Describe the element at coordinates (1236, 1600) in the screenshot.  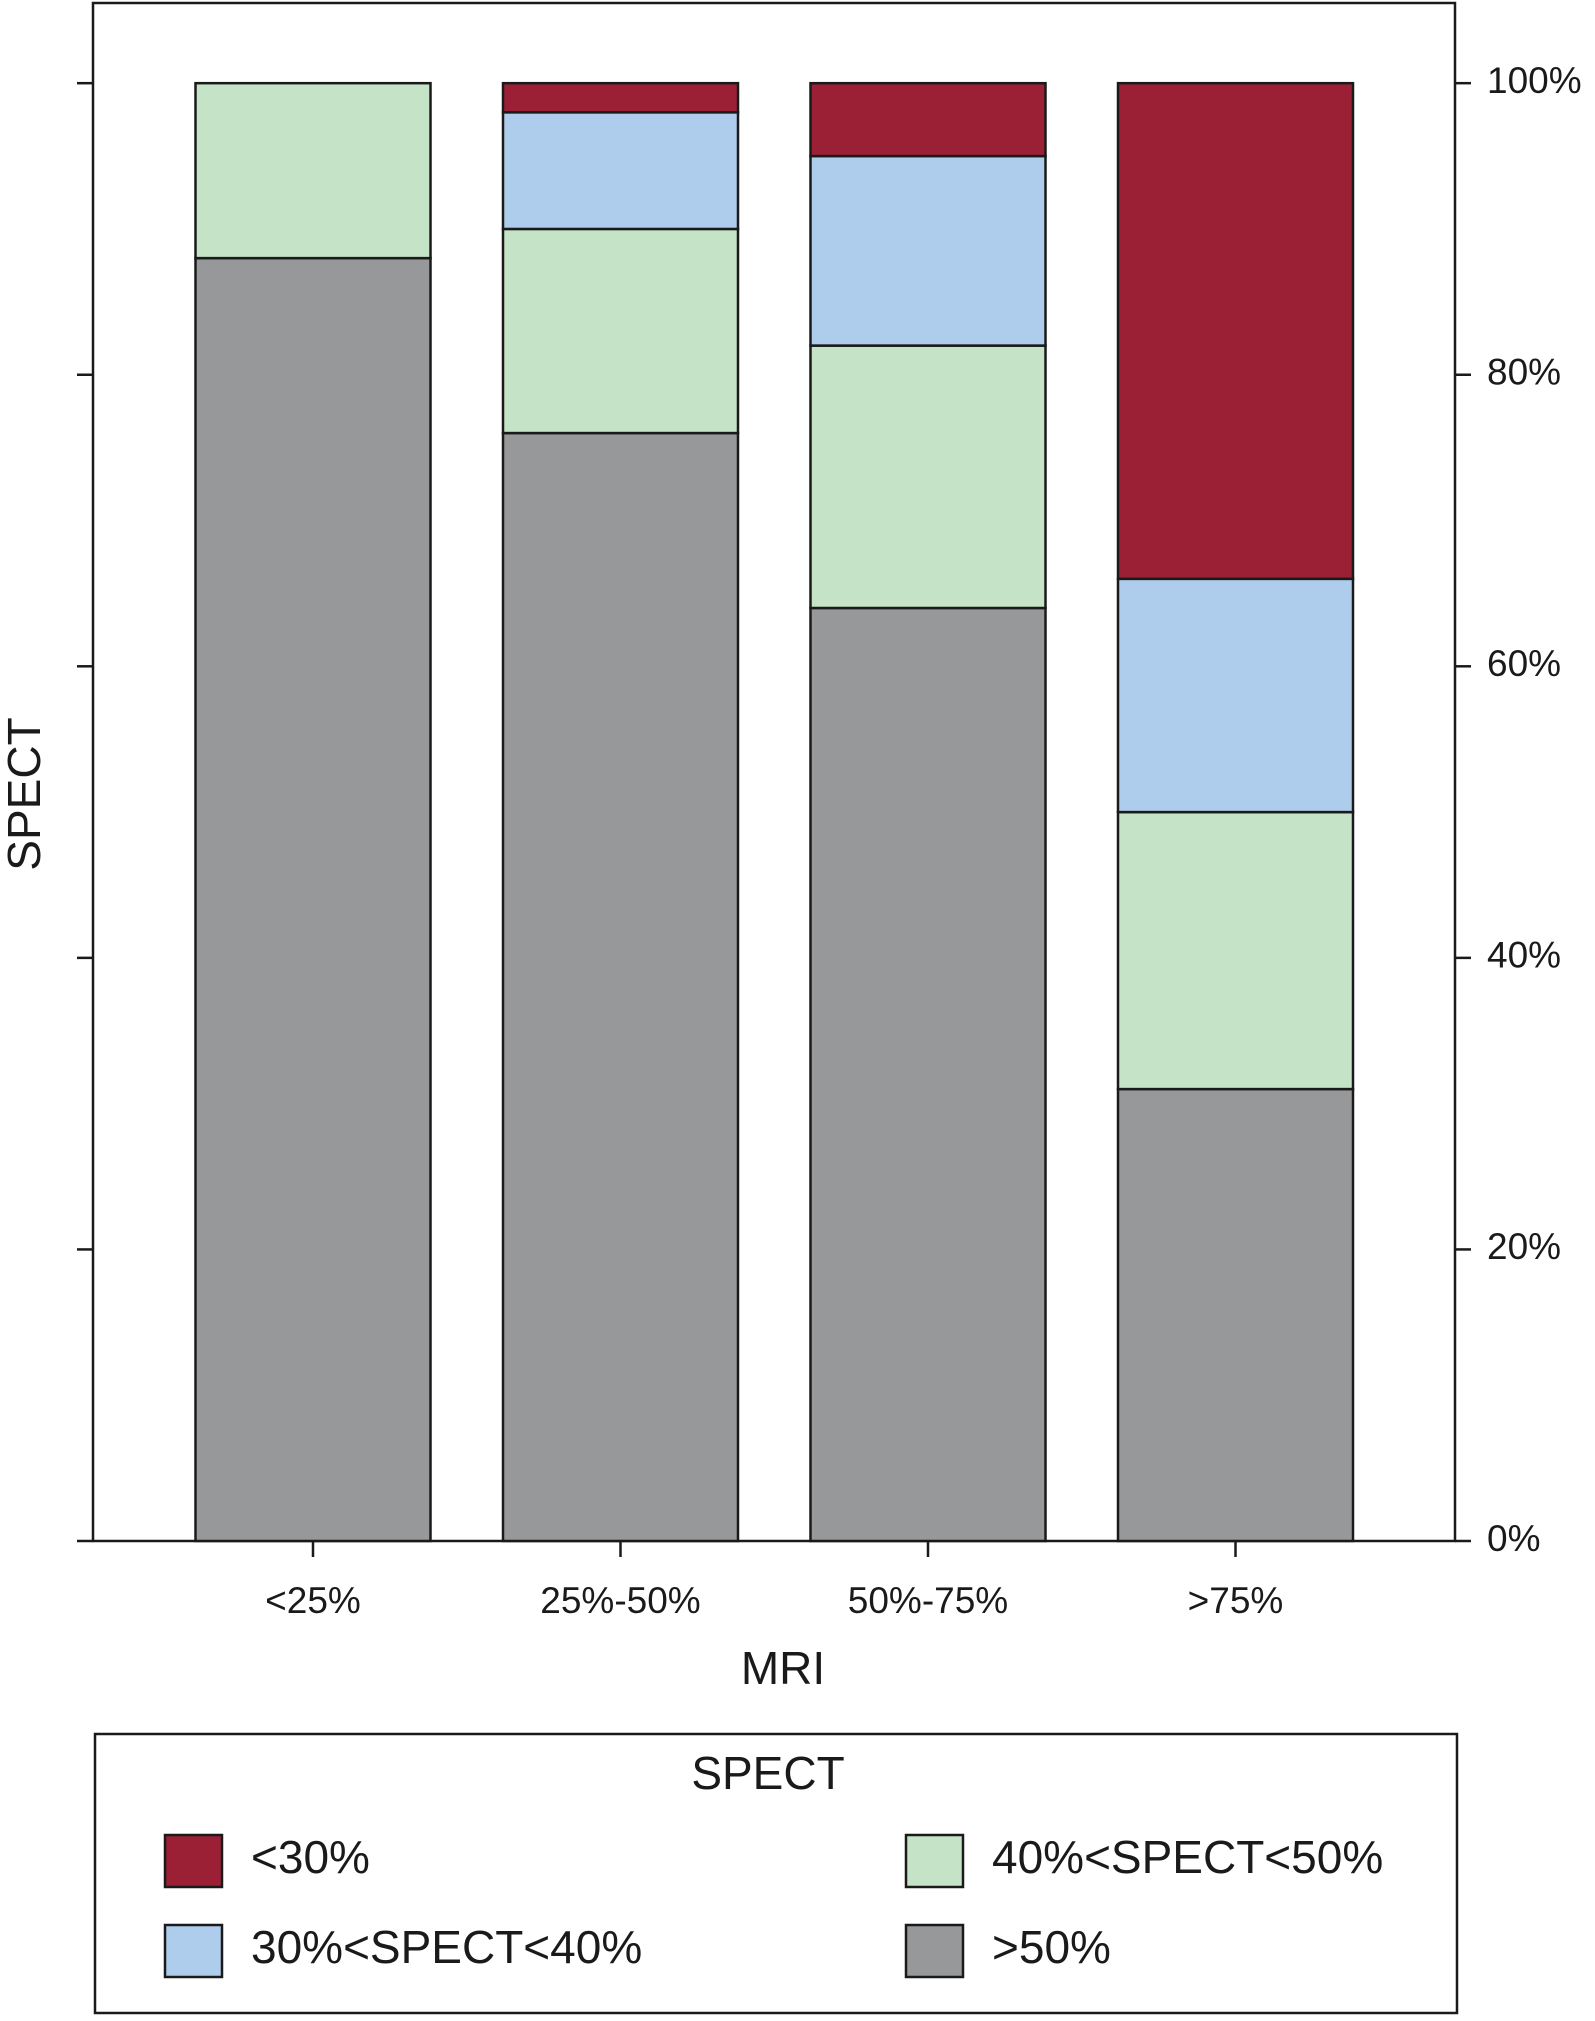
I see `x-tick-label: >75%` at that location.